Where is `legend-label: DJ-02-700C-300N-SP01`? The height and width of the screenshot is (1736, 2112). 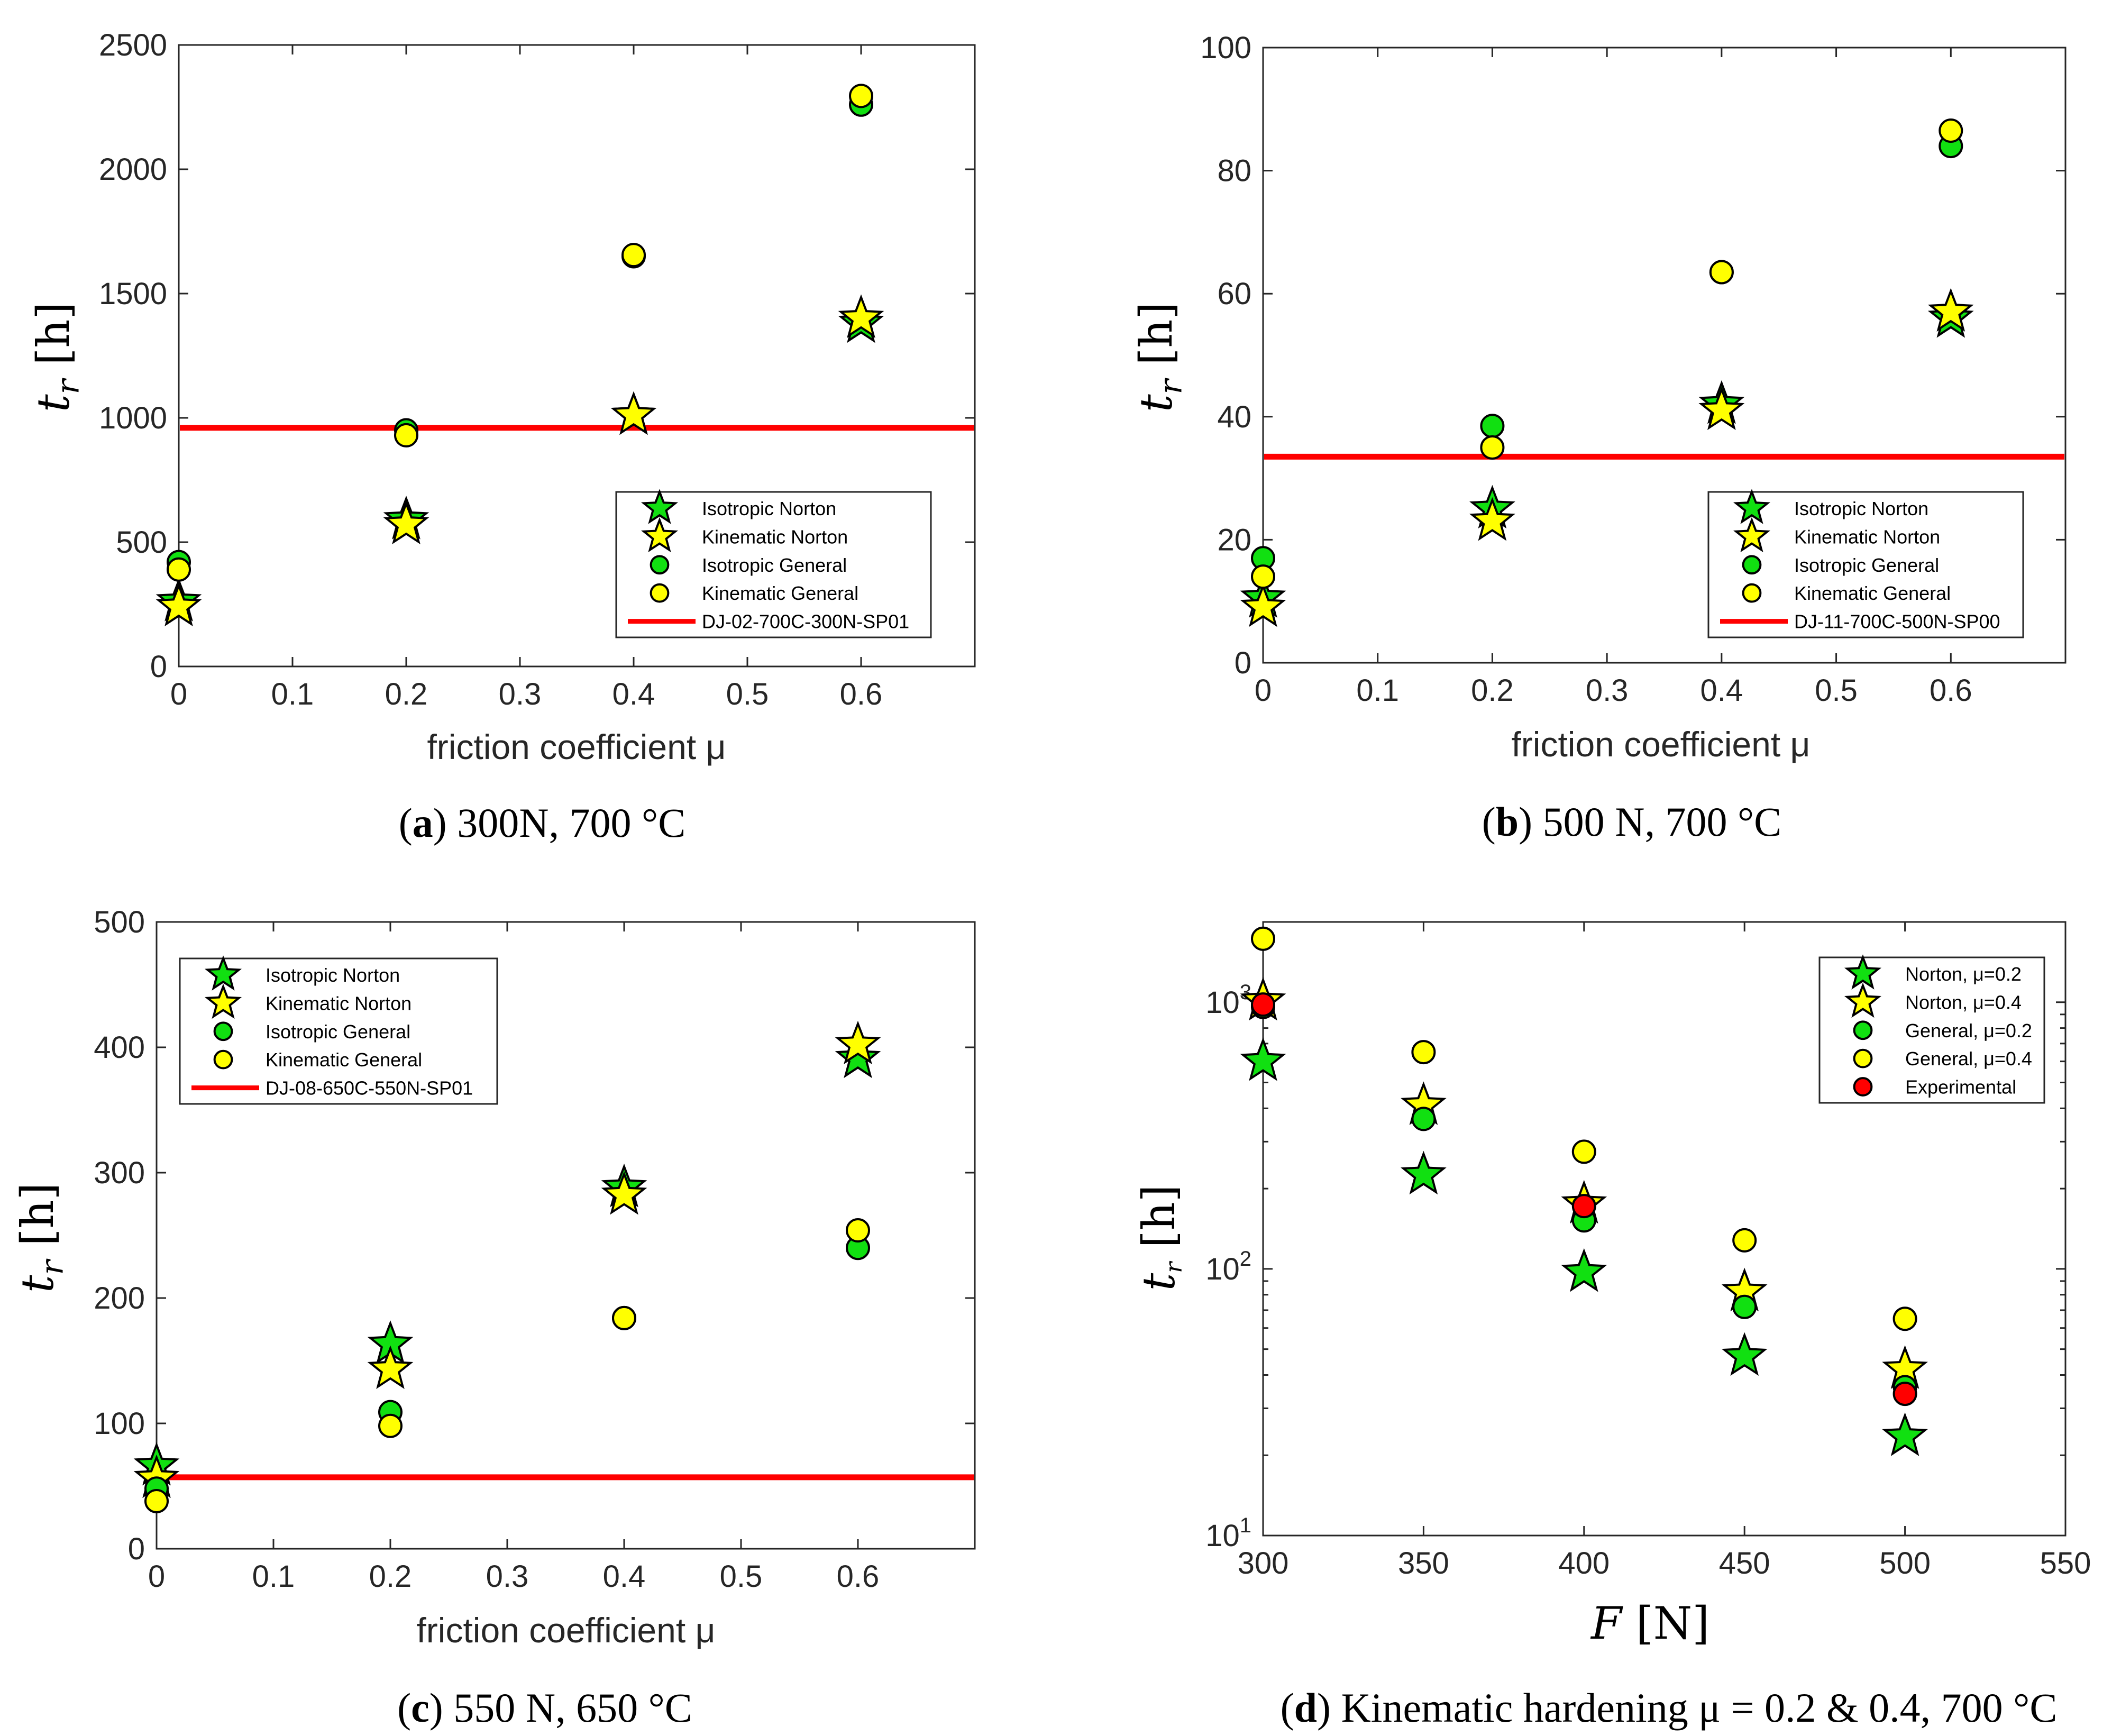 legend-label: DJ-02-700C-300N-SP01 is located at coordinates (805, 622).